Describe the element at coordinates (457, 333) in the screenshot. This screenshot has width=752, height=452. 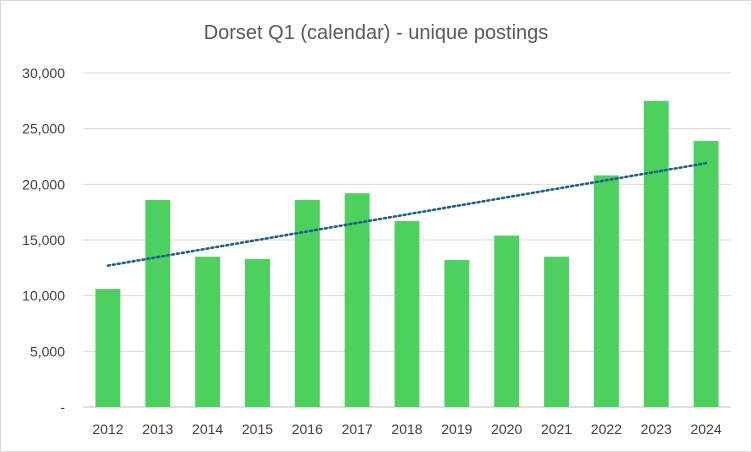
I see `bar-2019` at that location.